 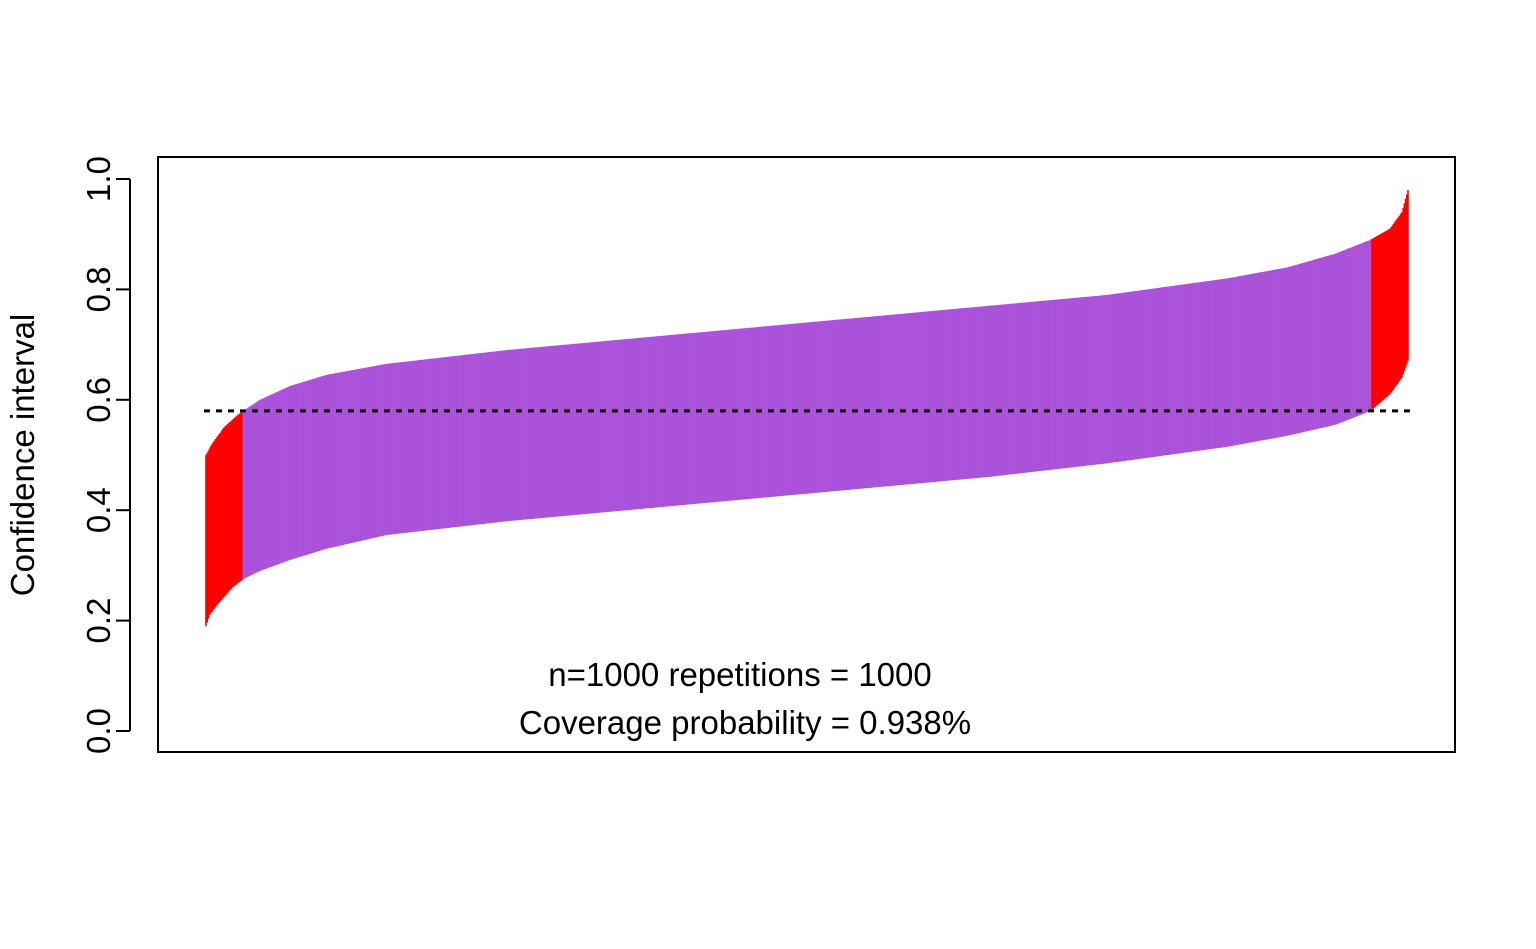 What do you see at coordinates (98, 400) in the screenshot?
I see `y-tick-label: 0.6` at bounding box center [98, 400].